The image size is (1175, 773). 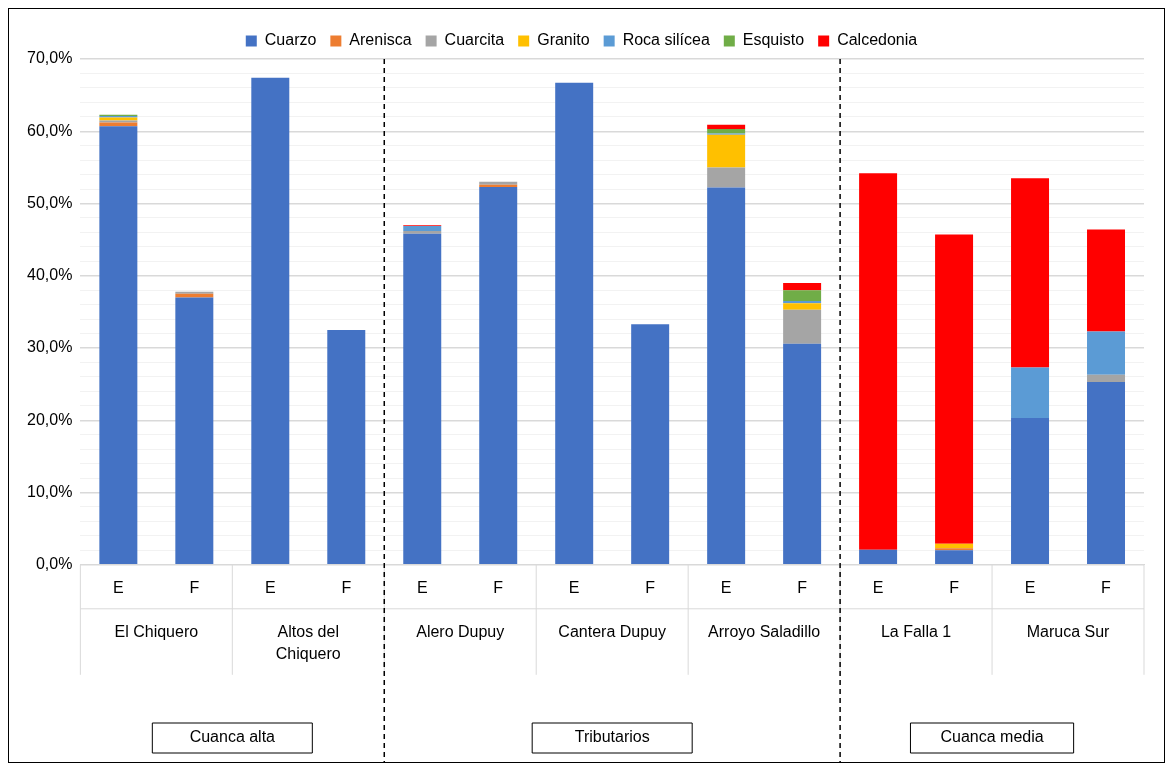 I want to click on text: Altos del Chiquero, so click(x=308, y=643).